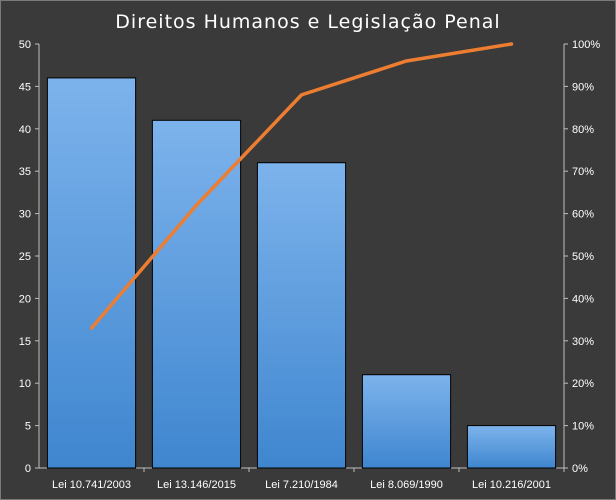 The image size is (616, 500). What do you see at coordinates (307, 22) in the screenshot?
I see `chart-title: Direitos Humanos e Legislação Penal` at bounding box center [307, 22].